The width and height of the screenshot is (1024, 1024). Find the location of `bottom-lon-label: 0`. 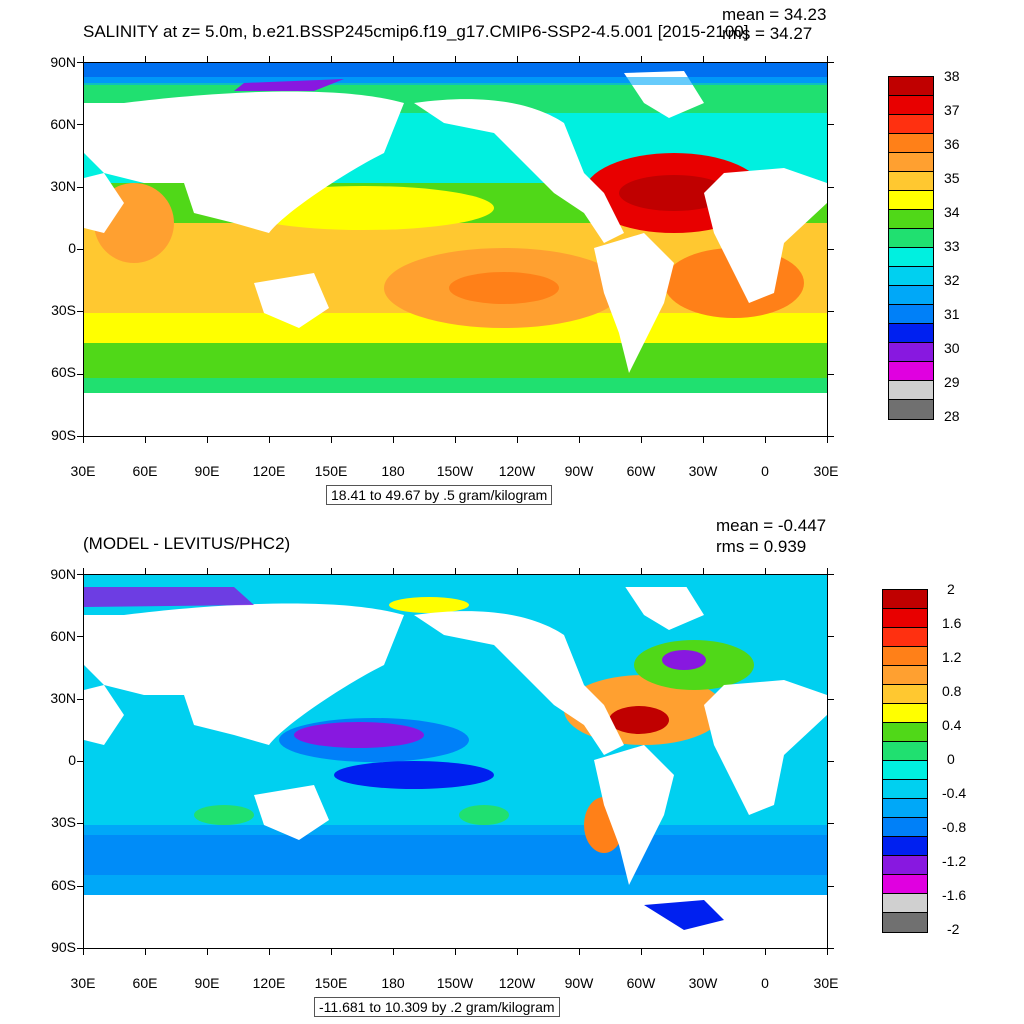

bottom-lon-label: 0 is located at coordinates (765, 983).